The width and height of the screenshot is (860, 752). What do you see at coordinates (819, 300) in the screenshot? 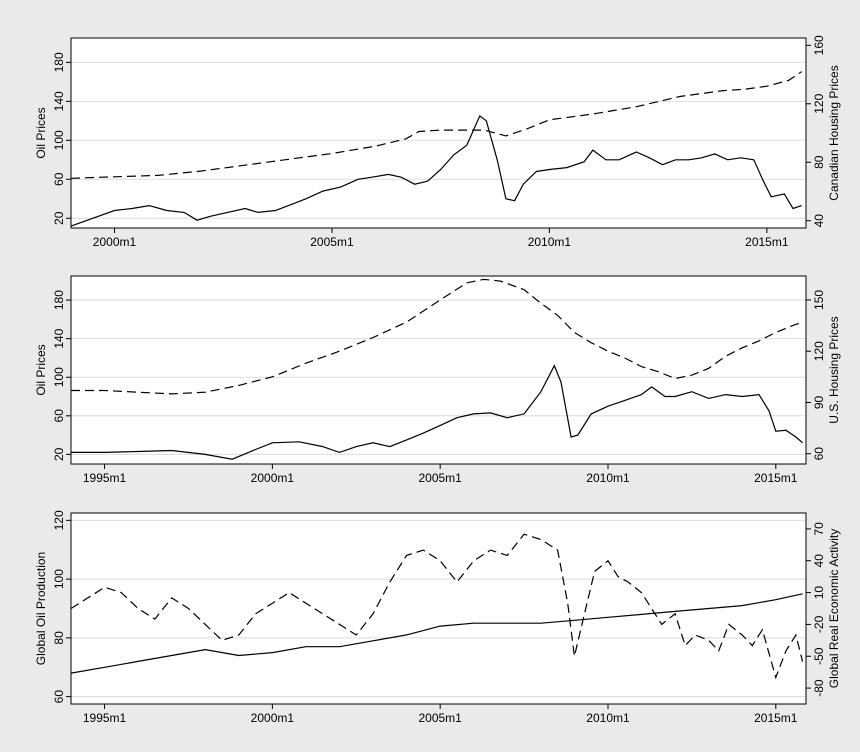
I see `right-axis-tick-label: 150` at bounding box center [819, 300].